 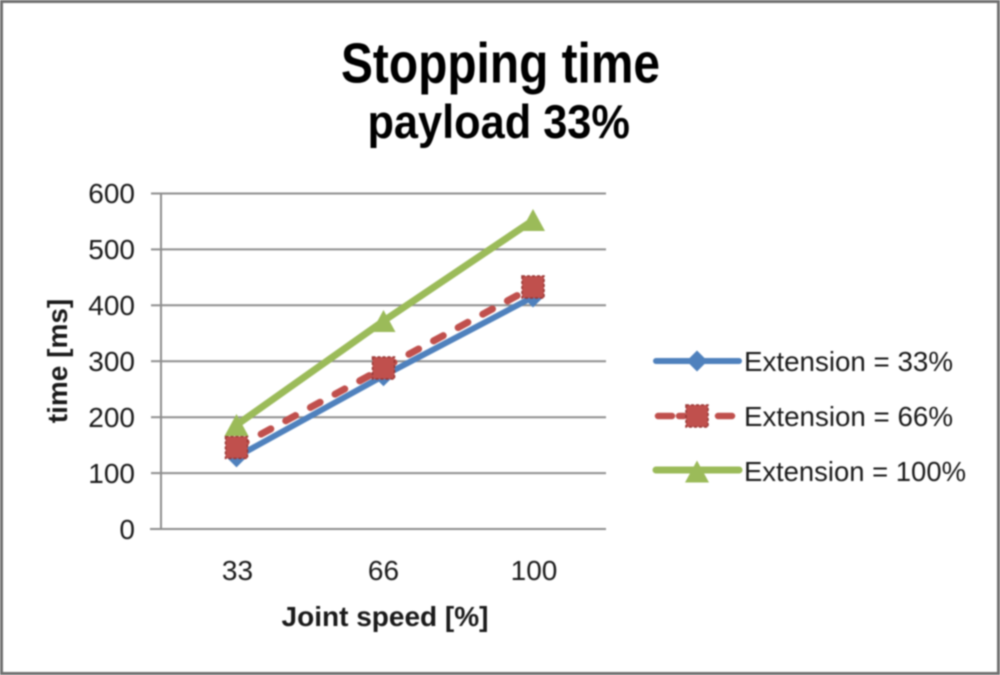 I want to click on svg-text: 0, so click(x=127, y=529).